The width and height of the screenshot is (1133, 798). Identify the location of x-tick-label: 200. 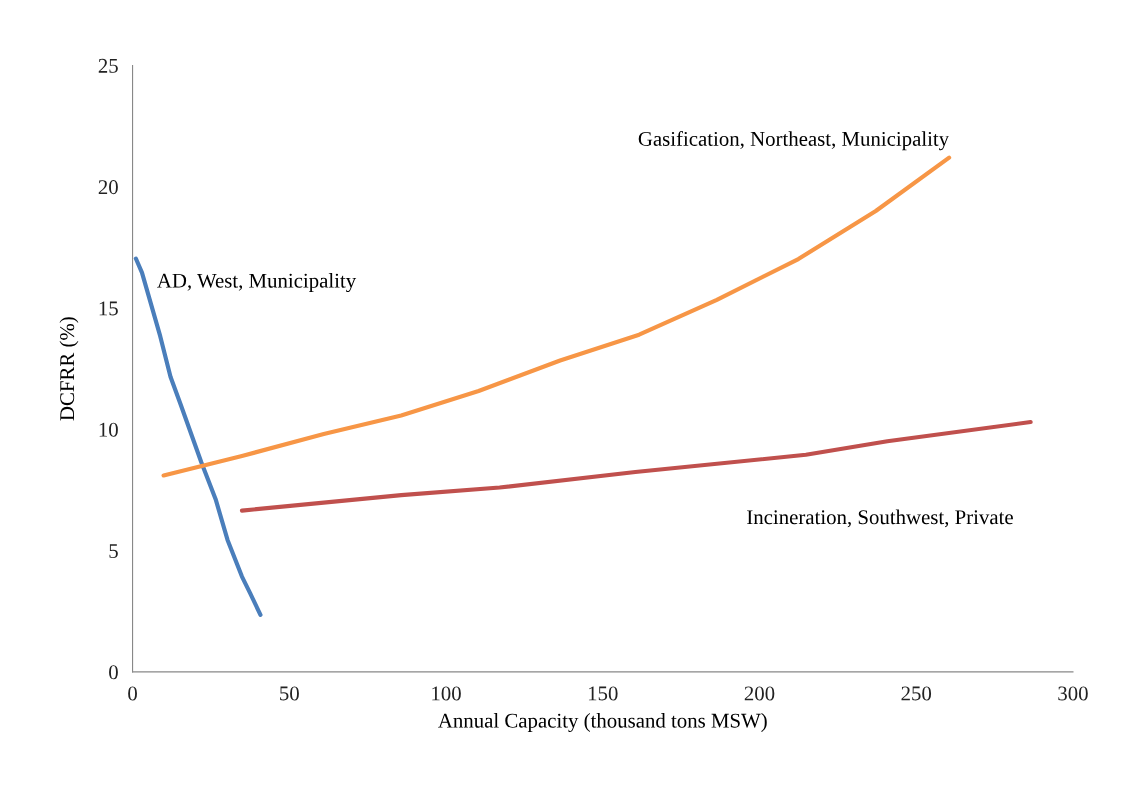
(759, 693).